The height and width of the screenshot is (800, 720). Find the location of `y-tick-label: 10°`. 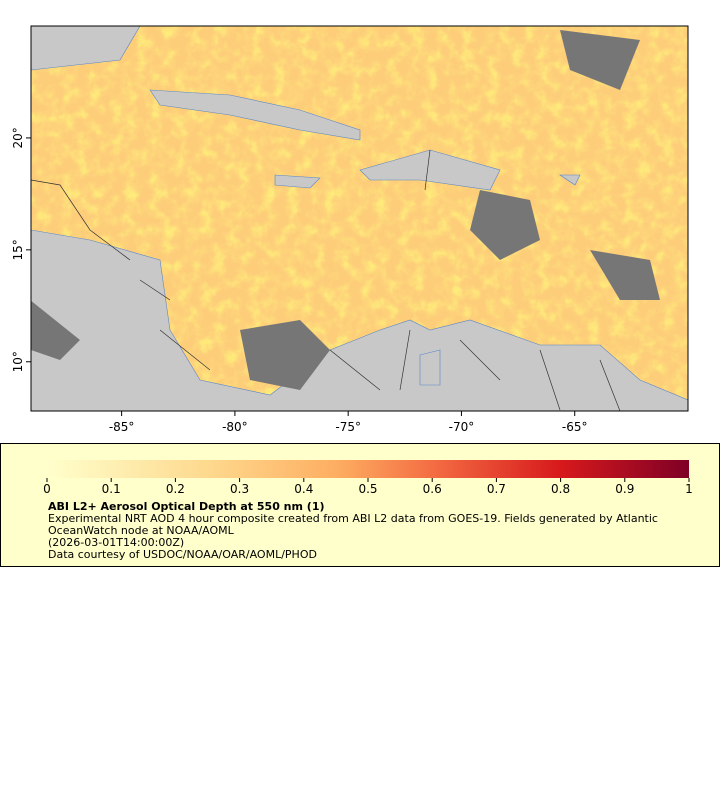

y-tick-label: 10° is located at coordinates (18, 361).